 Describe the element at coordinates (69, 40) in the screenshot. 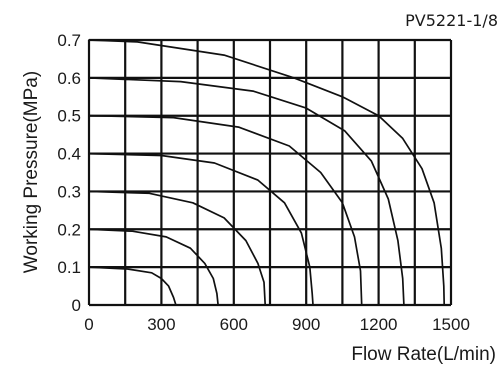

I see `y-tick-label: 0.7` at that location.